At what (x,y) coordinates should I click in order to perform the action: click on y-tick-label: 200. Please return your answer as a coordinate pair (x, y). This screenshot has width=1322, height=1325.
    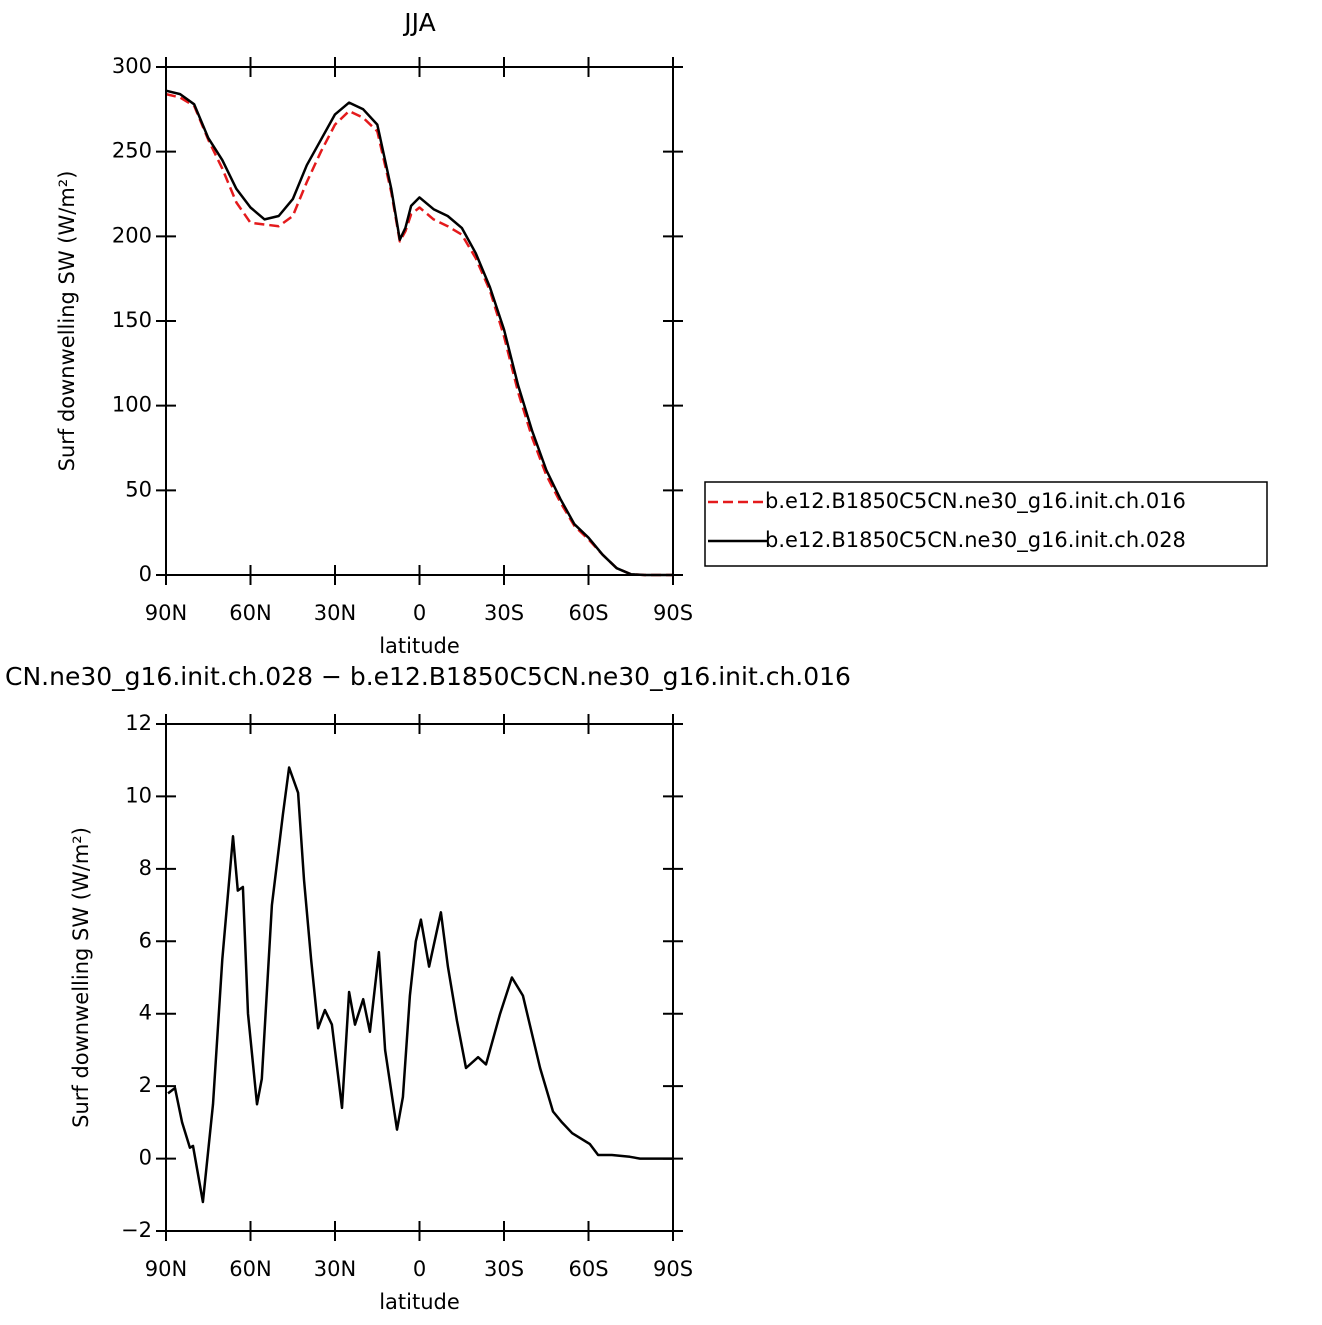
    Looking at the image, I should click on (132, 235).